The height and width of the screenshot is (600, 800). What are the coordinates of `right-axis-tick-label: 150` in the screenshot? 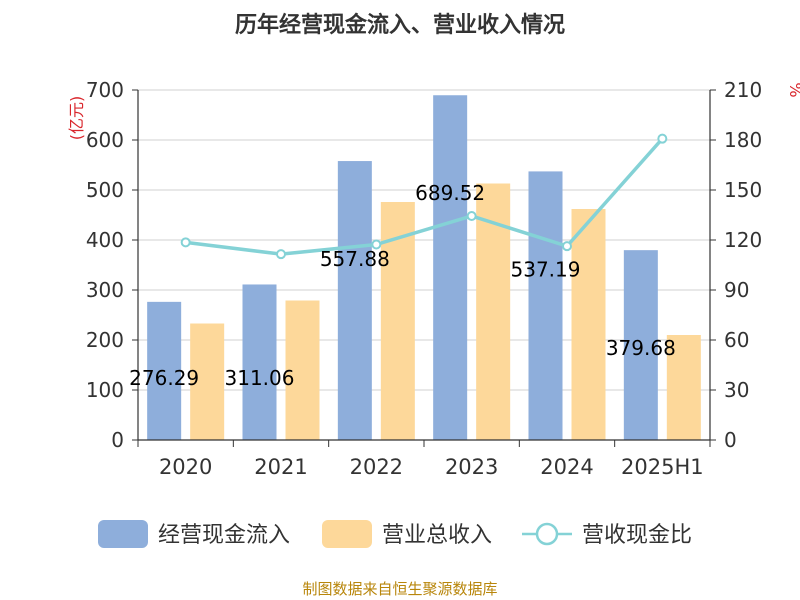 It's located at (743, 190).